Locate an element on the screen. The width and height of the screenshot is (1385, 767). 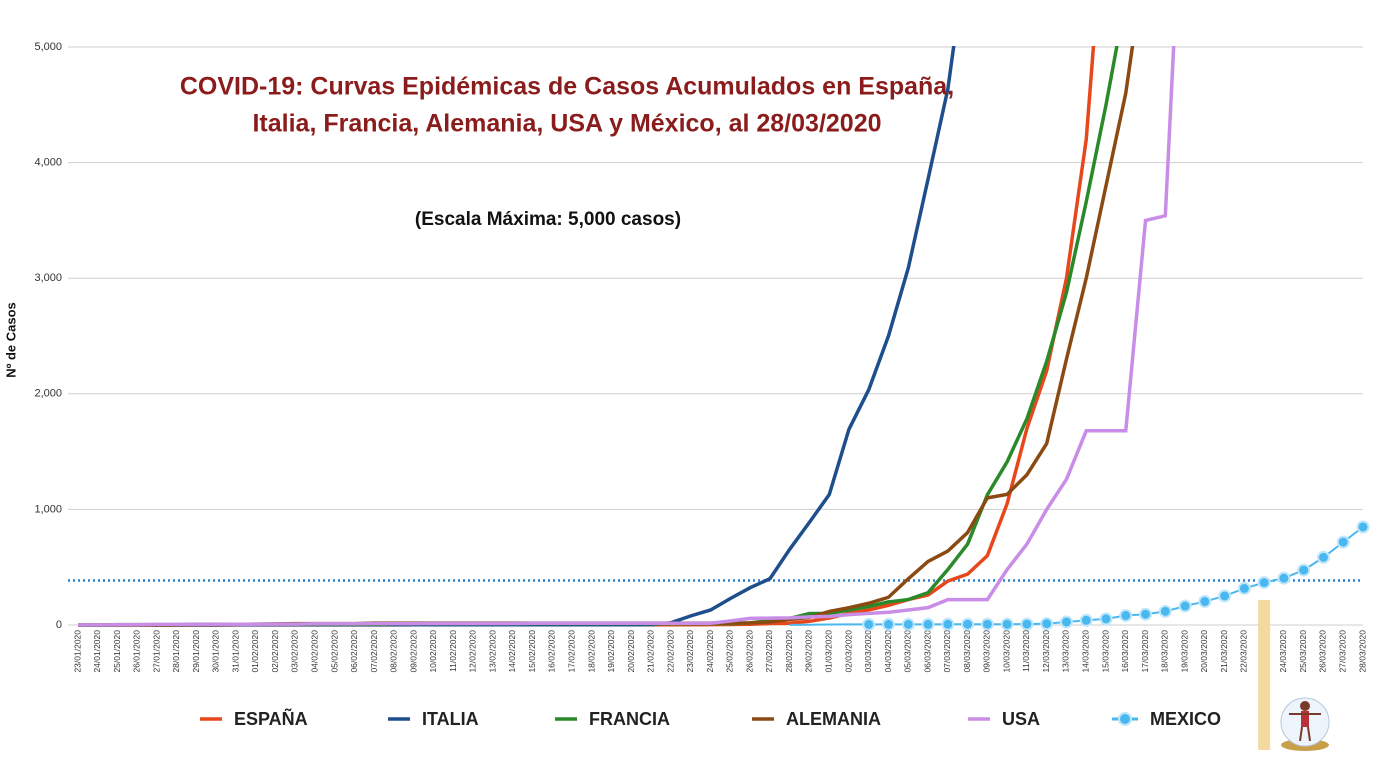
x-tick-label: 04/03/2020 is located at coordinates (888, 651).